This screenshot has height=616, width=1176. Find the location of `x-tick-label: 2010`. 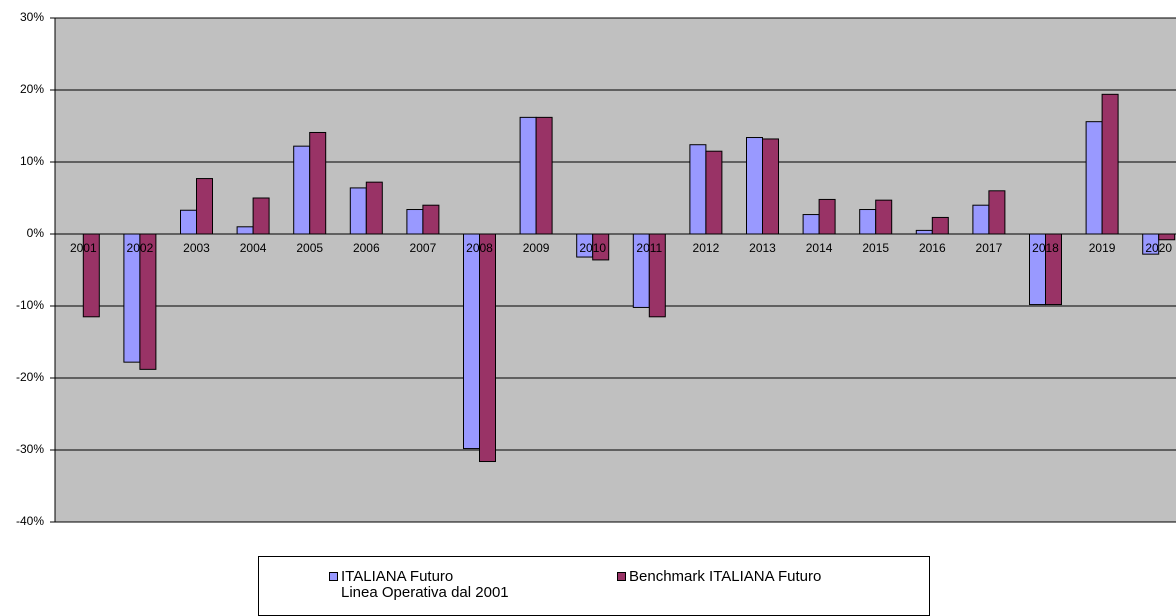

x-tick-label: 2010 is located at coordinates (592, 248).